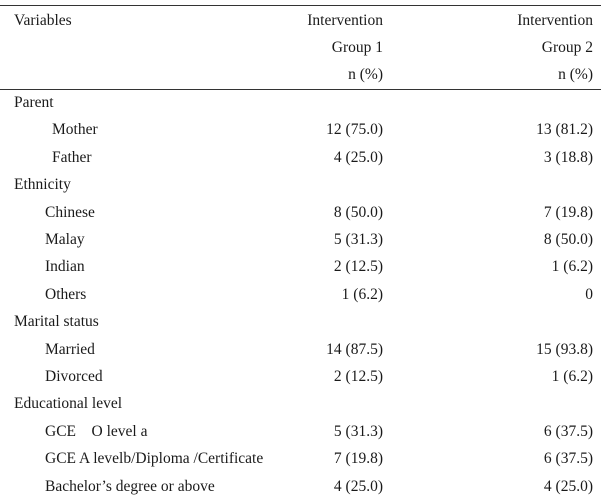 This screenshot has width=601, height=500. I want to click on table-row: Malay 5 (31.3) 8 (50.0), so click(300, 239).